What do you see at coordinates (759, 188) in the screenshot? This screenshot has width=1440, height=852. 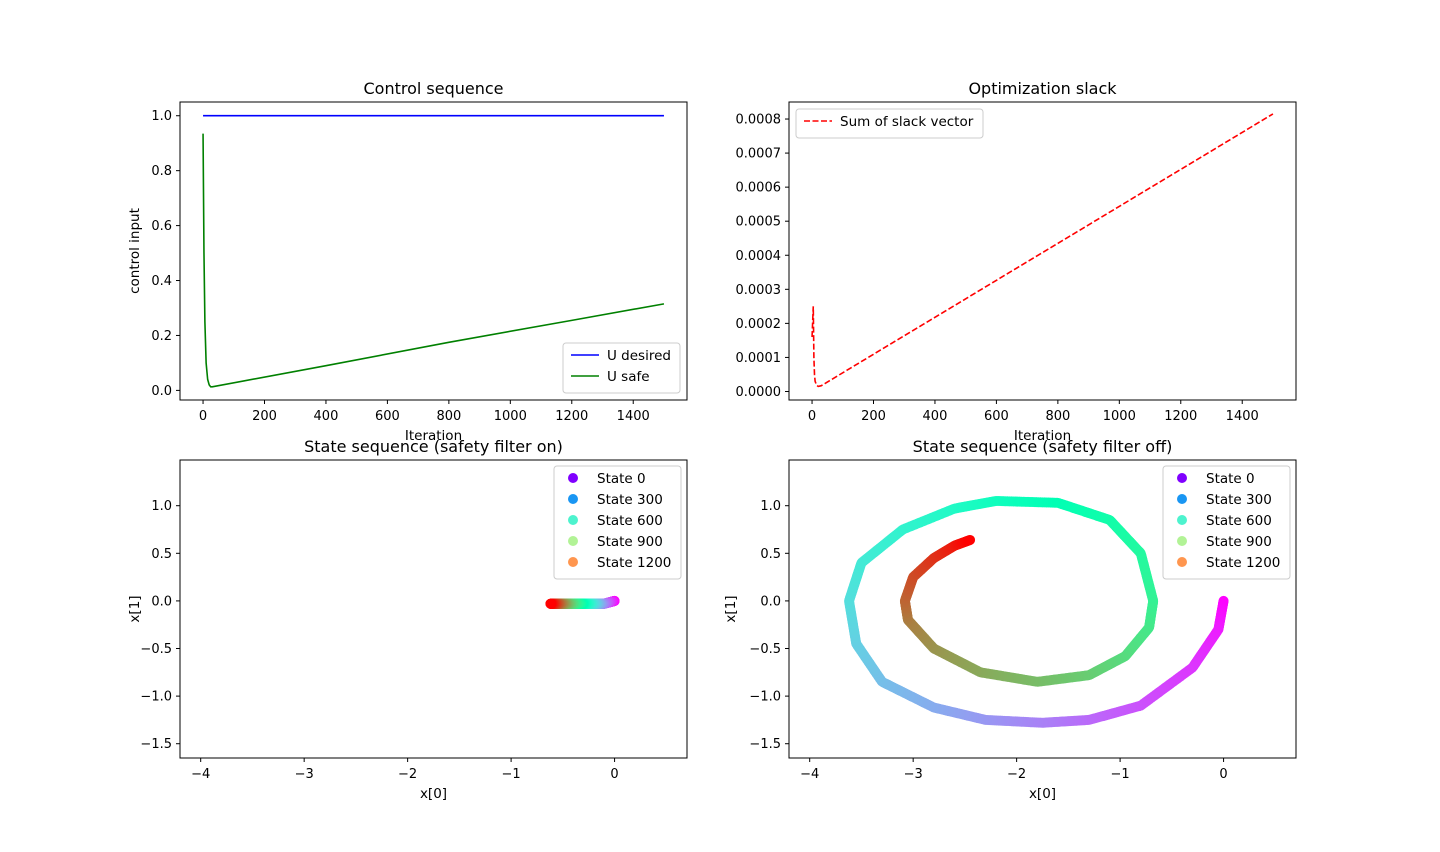 I see `y-tick-label: 0.0006` at bounding box center [759, 188].